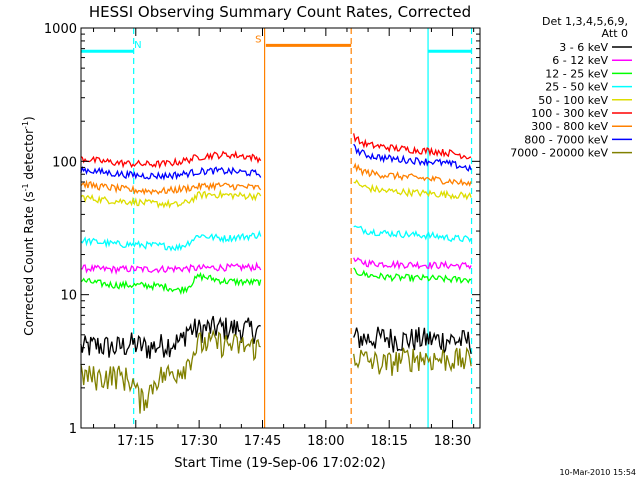  What do you see at coordinates (576, 73) in the screenshot?
I see `legend-label-12-25-kev: 12 - 25 keV` at bounding box center [576, 73].